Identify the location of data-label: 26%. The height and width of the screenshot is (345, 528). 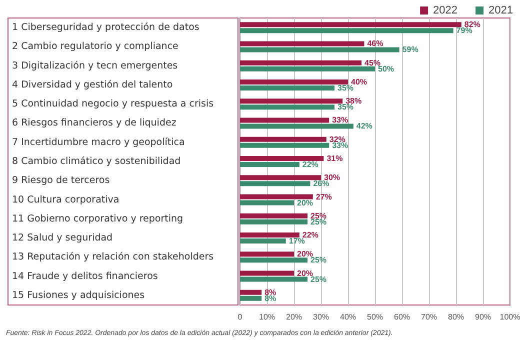
(321, 183).